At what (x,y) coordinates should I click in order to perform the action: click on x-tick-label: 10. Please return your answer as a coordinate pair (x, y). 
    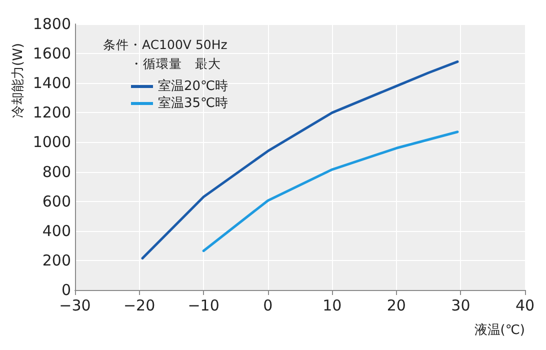
    Looking at the image, I should click on (332, 305).